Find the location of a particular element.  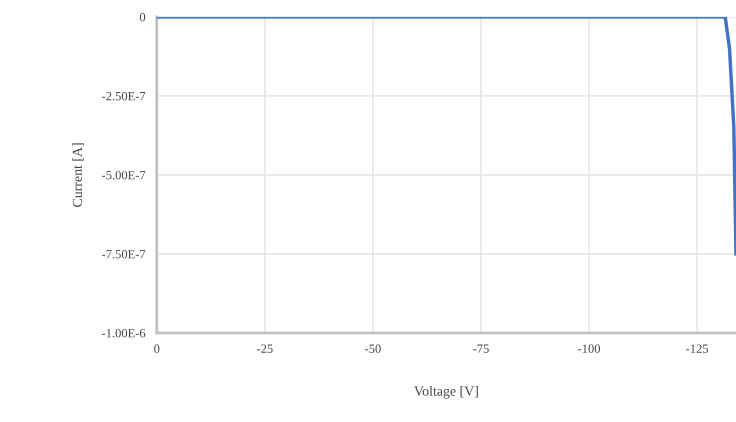

y-tick-label: -7.50E-7 is located at coordinates (124, 254).